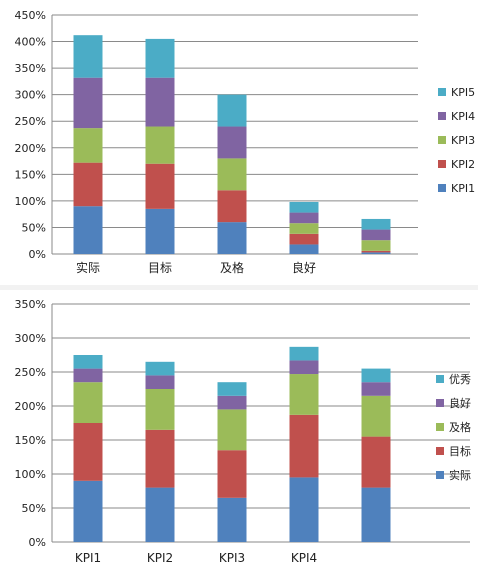  What do you see at coordinates (30, 304) in the screenshot?
I see `bottom-y-tick-label: 350%` at bounding box center [30, 304].